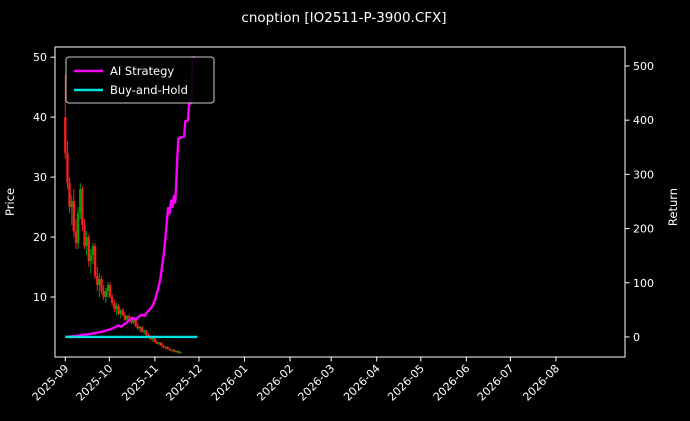  Describe the element at coordinates (406, 383) in the screenshot. I see `x-tick-label: 2026-05` at that location.